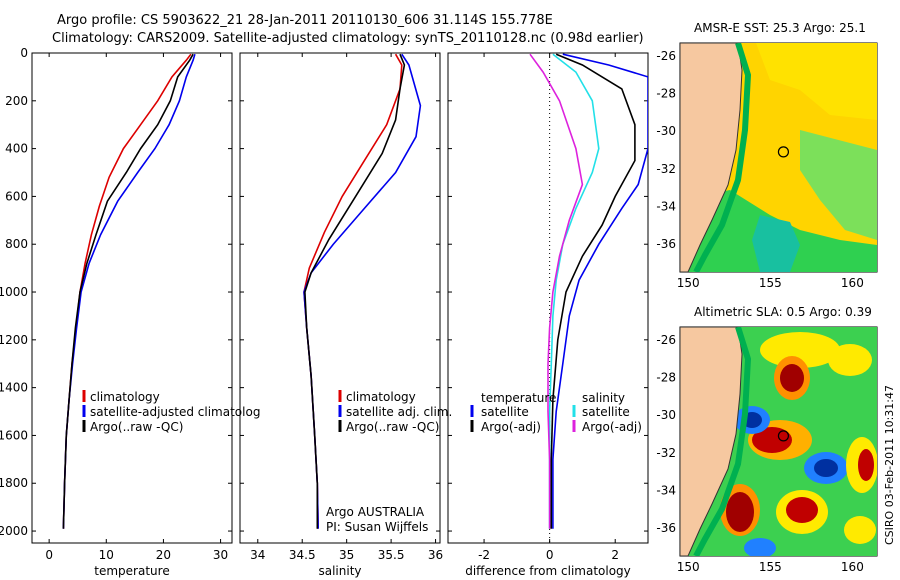 Image resolution: width=900 pixels, height=580 pixels. I want to click on sst-float-marker, so click(783, 152).